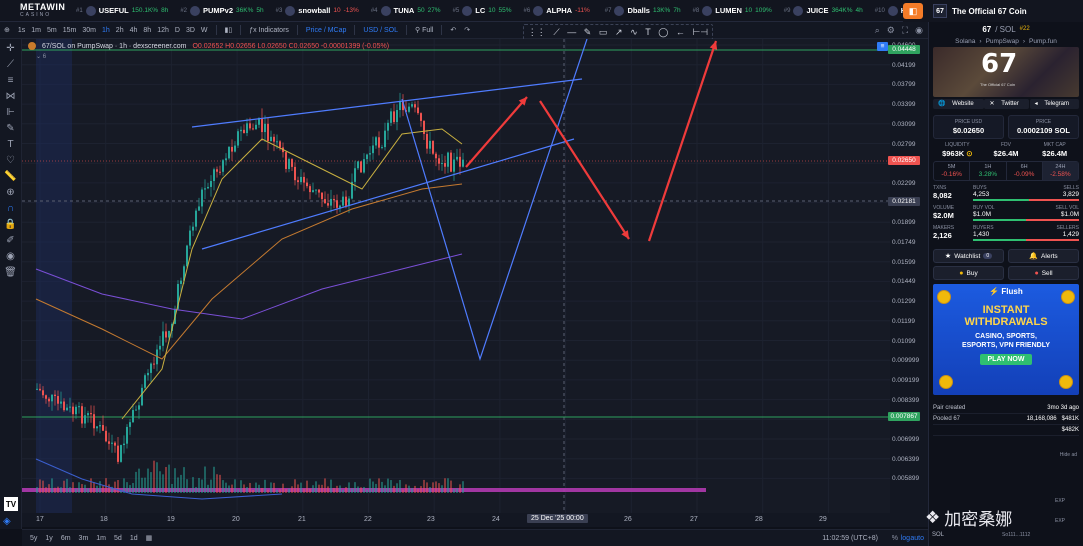 The width and height of the screenshot is (1083, 546). Describe the element at coordinates (882, 46) in the screenshot. I see `alert-marker-icon: ≡` at that location.